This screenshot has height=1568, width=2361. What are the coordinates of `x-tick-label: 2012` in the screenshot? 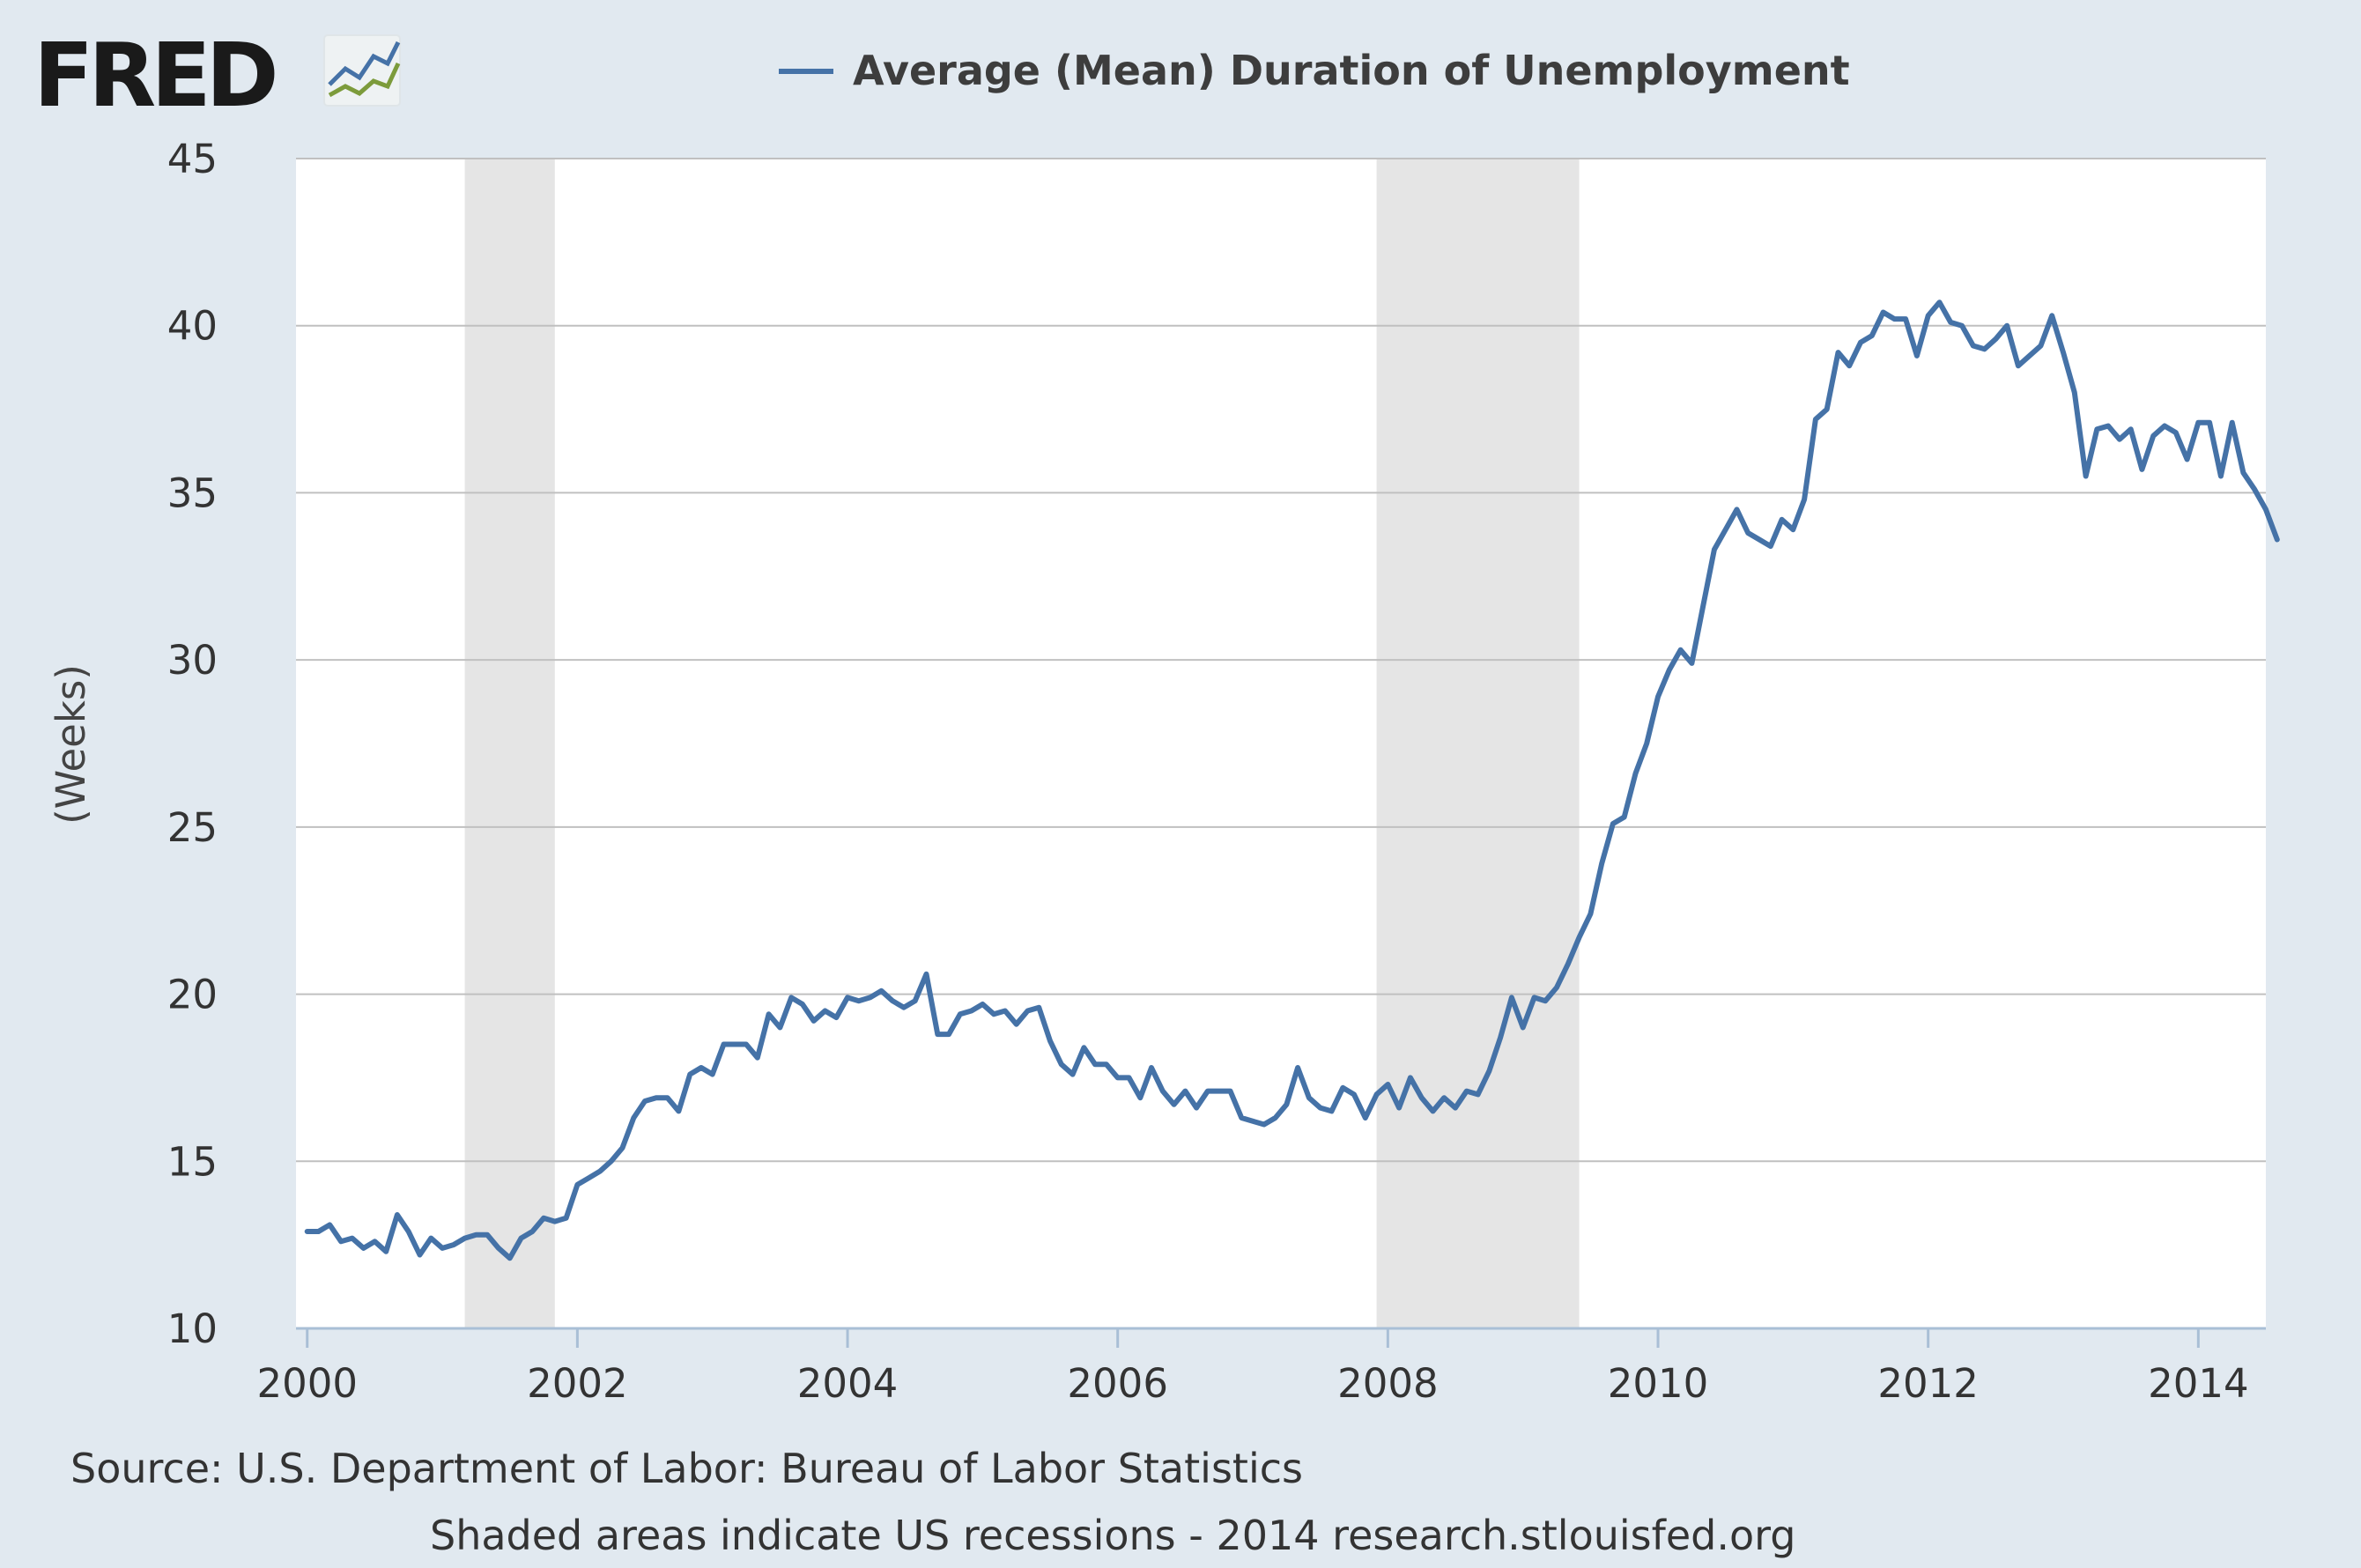 It's located at (1928, 1383).